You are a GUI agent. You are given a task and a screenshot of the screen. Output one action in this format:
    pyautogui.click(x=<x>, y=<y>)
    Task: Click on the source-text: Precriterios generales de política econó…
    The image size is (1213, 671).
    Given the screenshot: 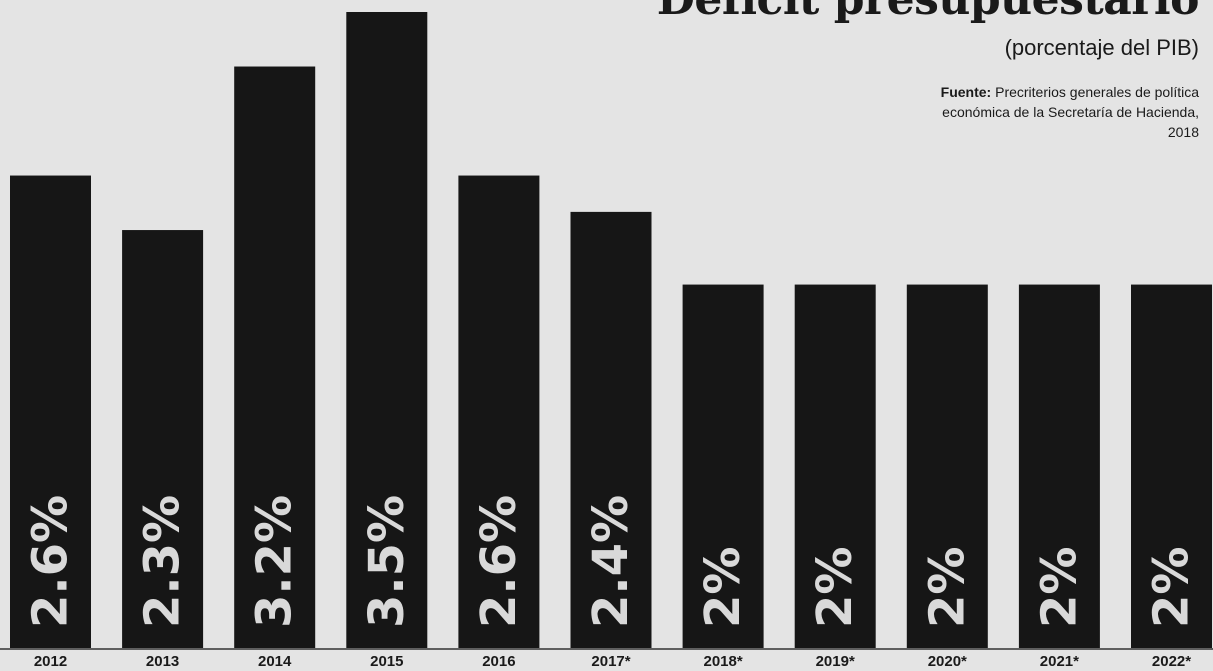 What is the action you would take?
    pyautogui.click(x=1070, y=112)
    